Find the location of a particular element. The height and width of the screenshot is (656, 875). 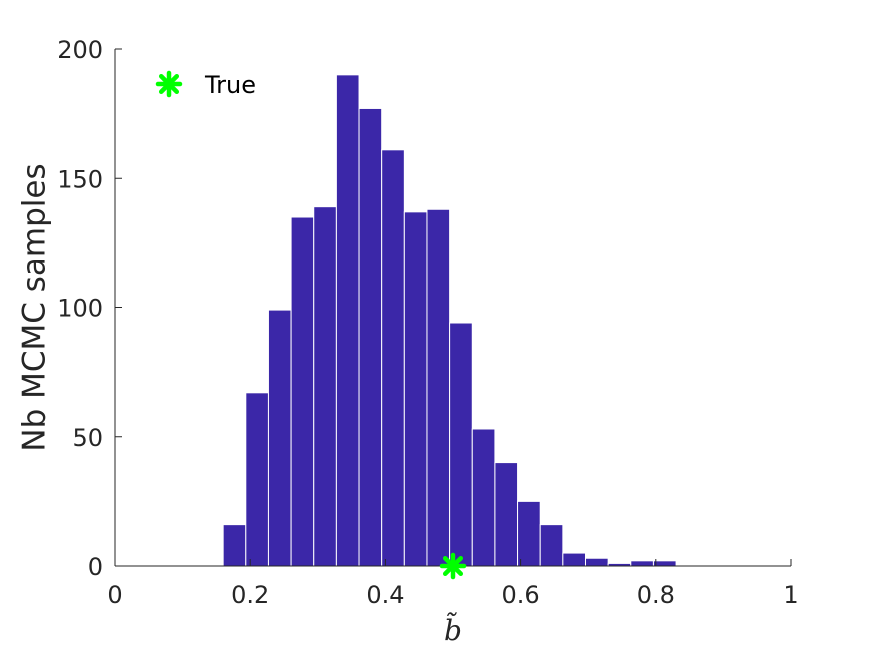

true-value-marker is located at coordinates (453, 566).